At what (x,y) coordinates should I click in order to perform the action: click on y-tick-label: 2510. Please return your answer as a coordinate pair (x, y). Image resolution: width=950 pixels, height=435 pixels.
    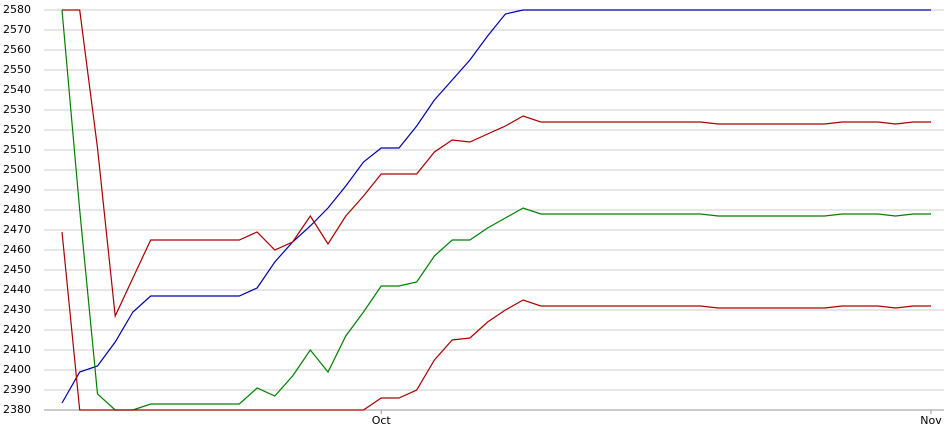
    Looking at the image, I should click on (17, 149).